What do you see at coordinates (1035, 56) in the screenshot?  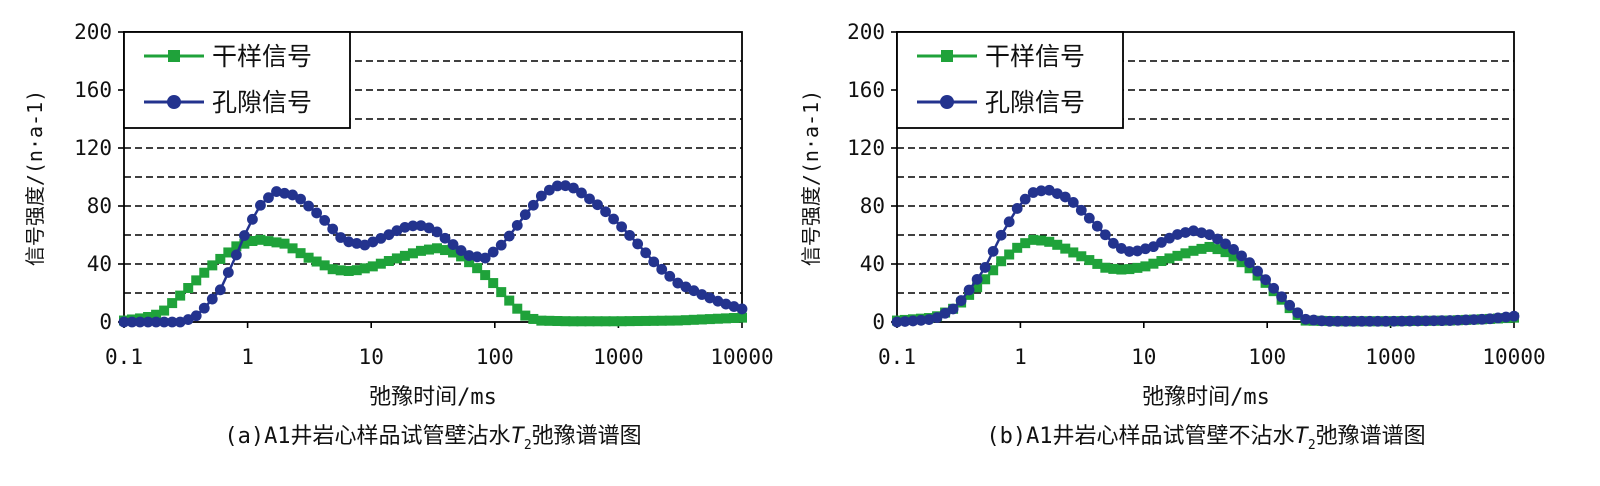 I see `legend-label-dry: 干样信号` at bounding box center [1035, 56].